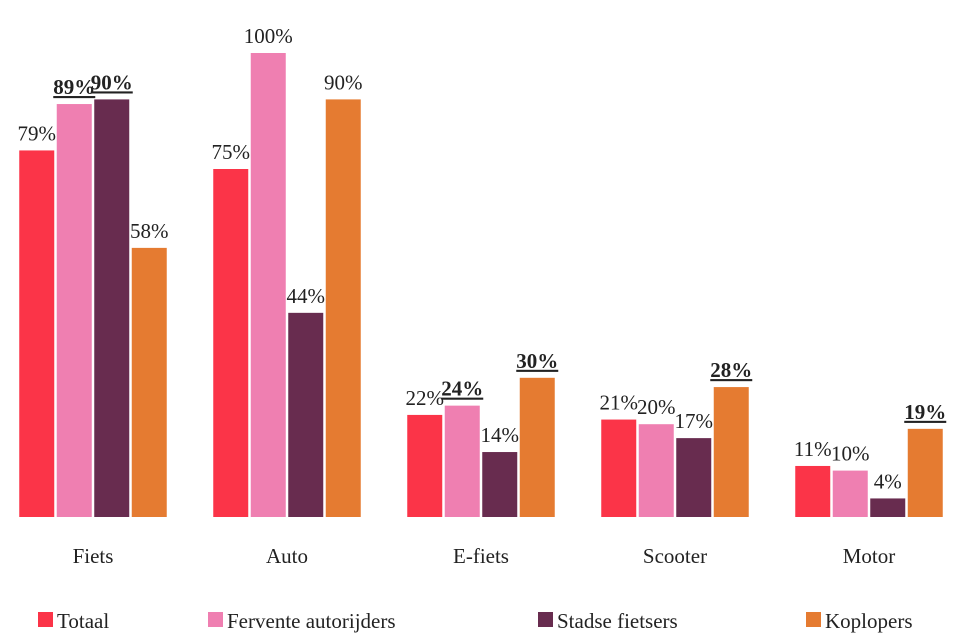  What do you see at coordinates (619, 403) in the screenshot?
I see `data-label: 21%` at bounding box center [619, 403].